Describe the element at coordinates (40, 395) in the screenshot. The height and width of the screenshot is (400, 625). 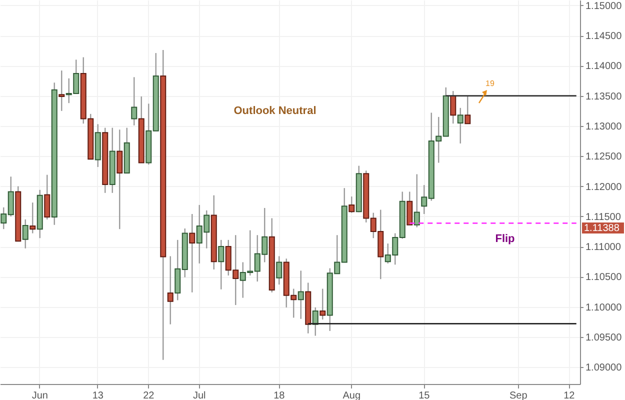
I see `x-tick-label: Jun` at that location.